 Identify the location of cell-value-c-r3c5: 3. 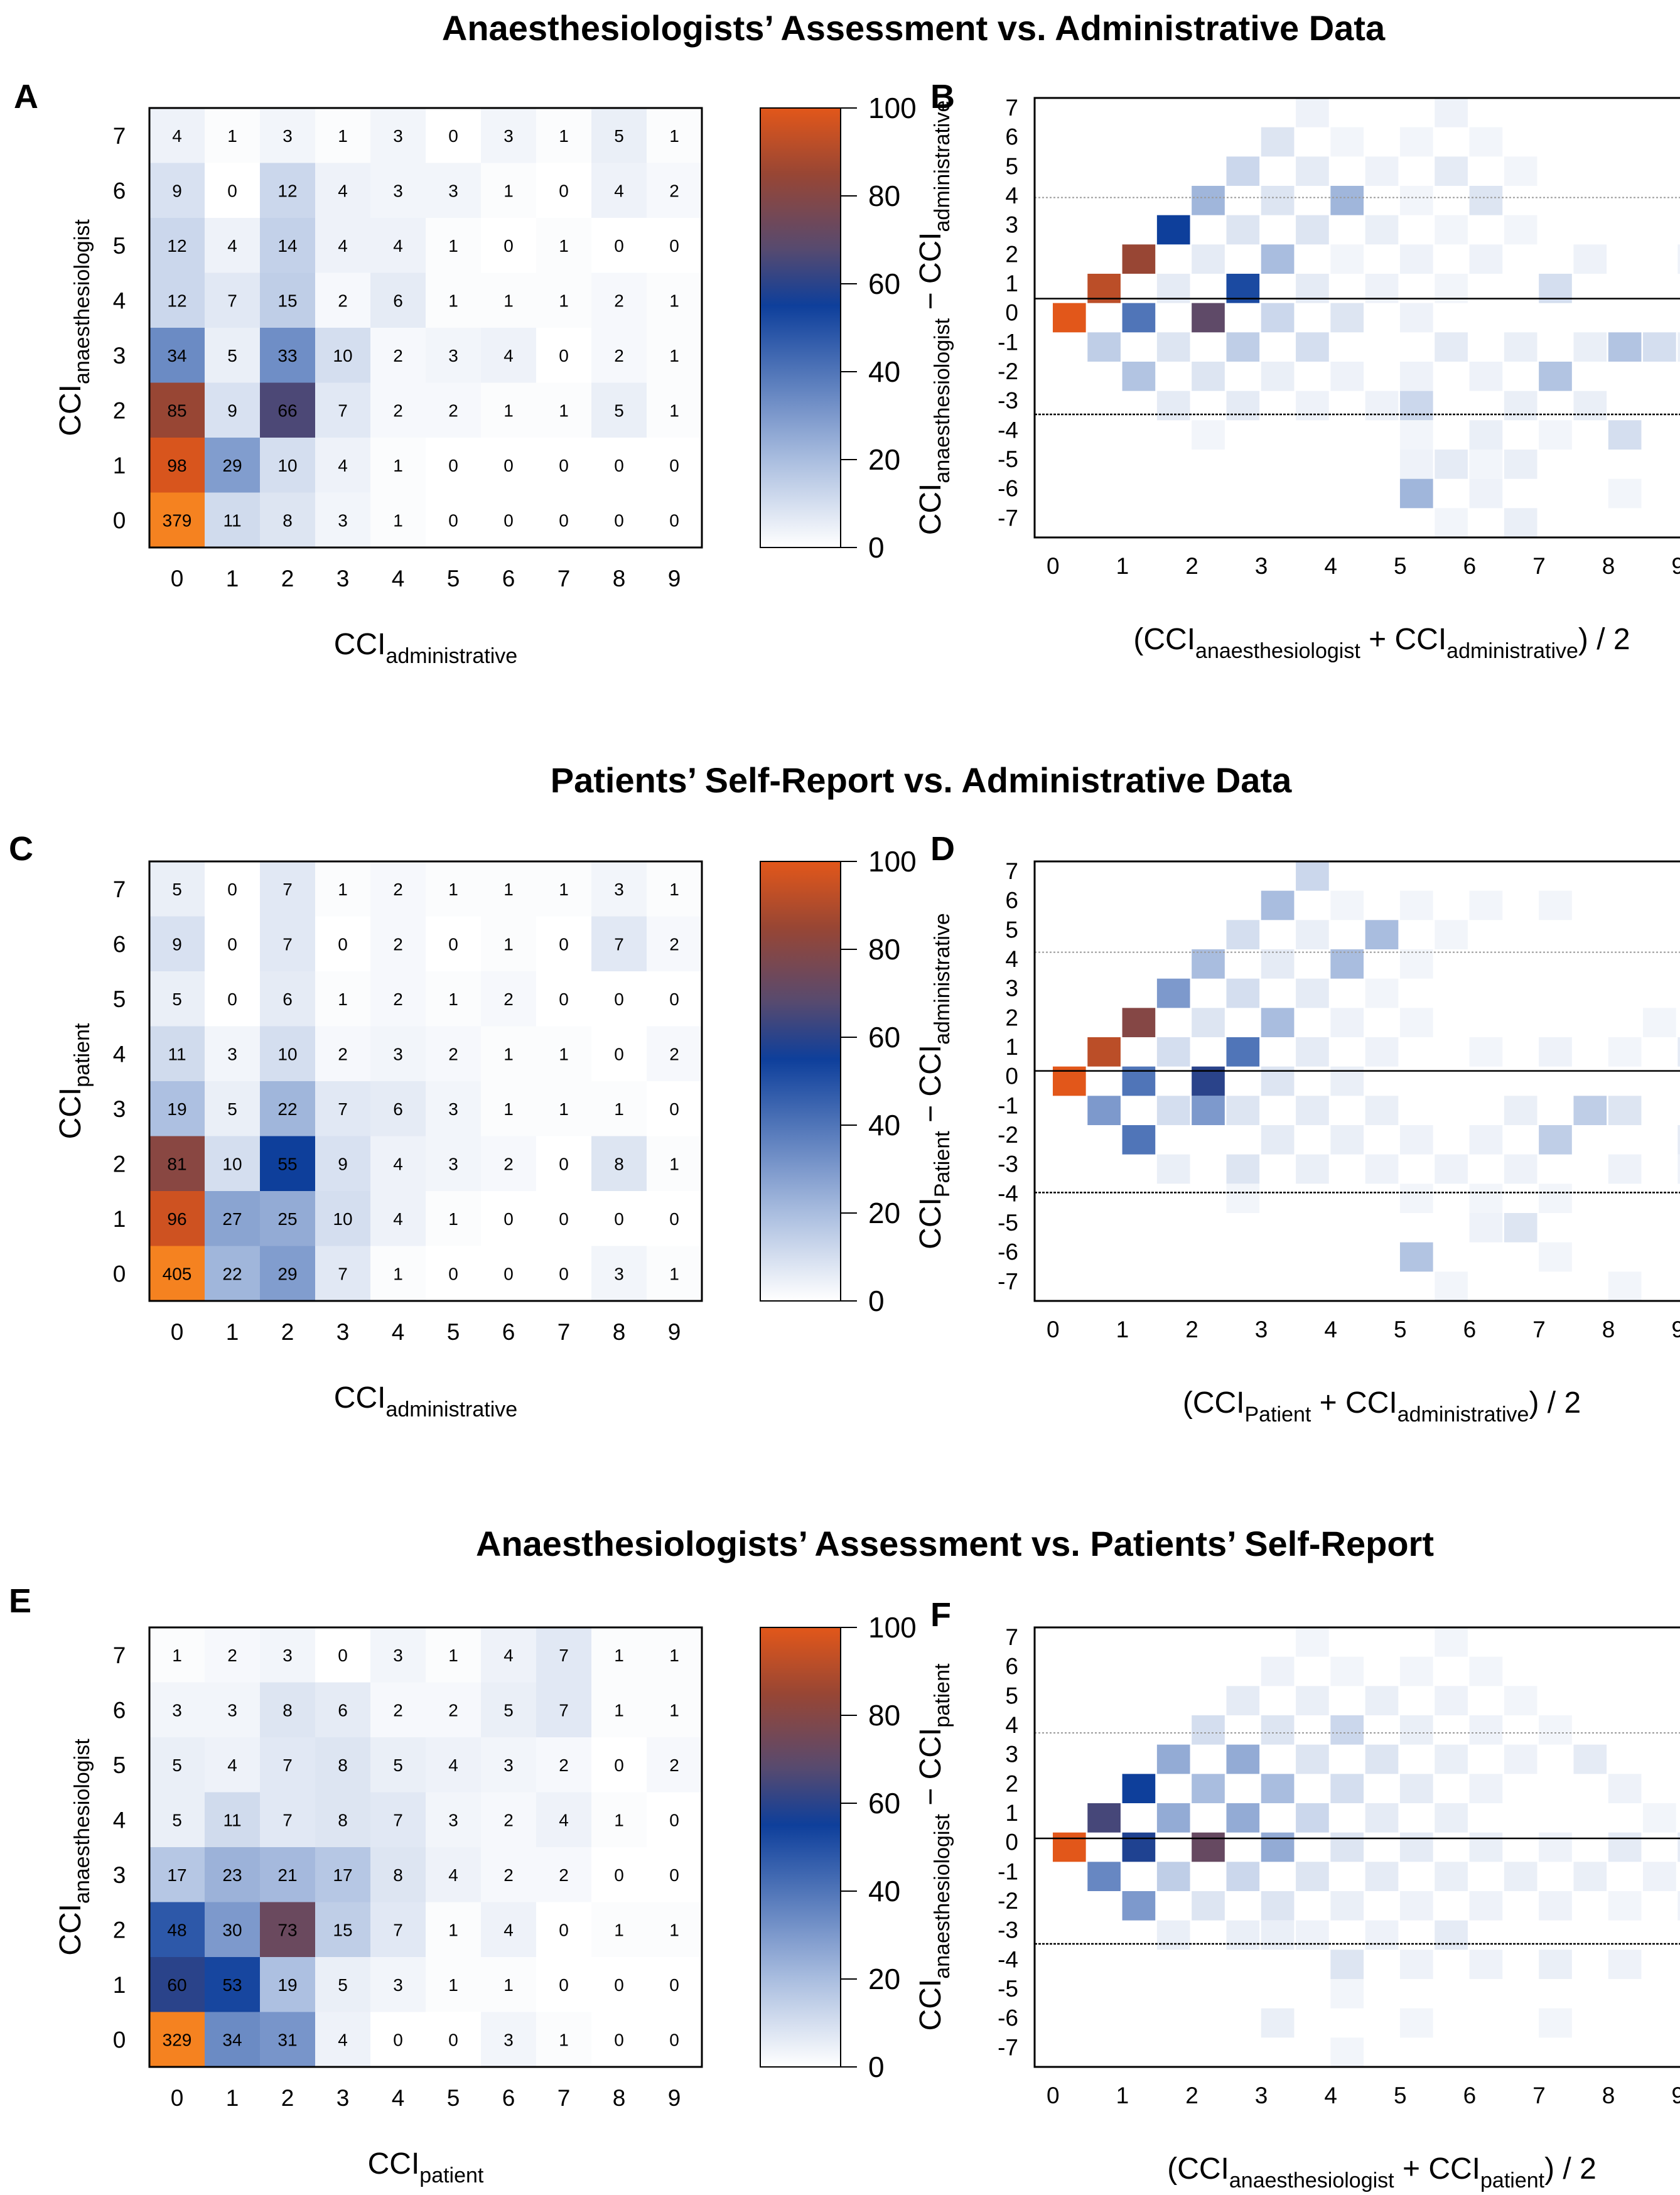
(453, 1109).